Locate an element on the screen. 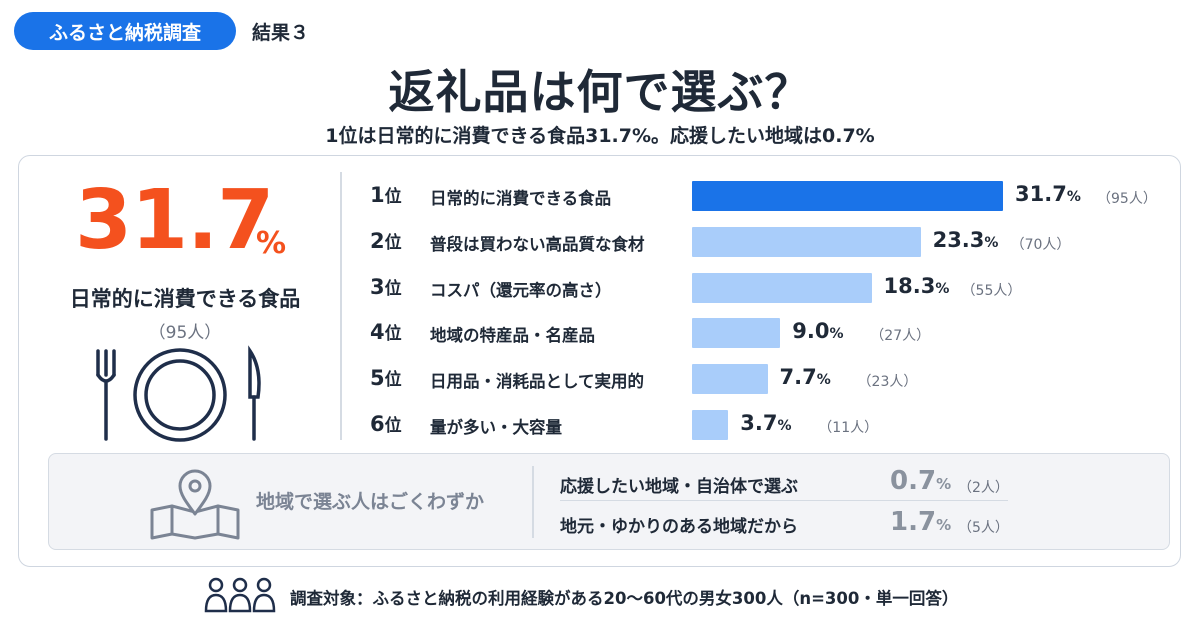 This screenshot has width=1200, height=630. region-row-value: 1.7% is located at coordinates (920, 522).